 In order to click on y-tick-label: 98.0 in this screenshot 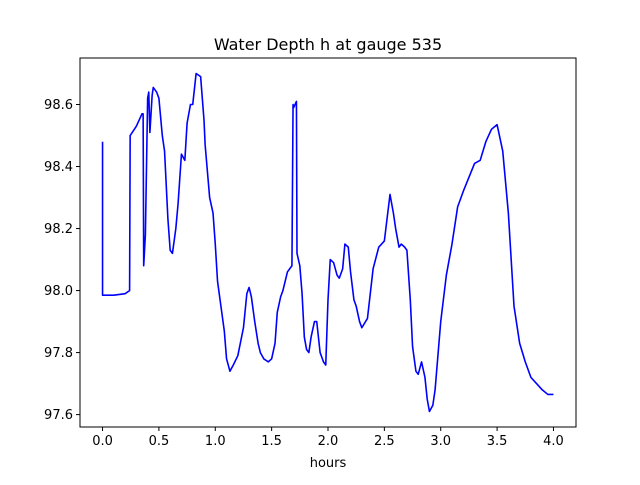, I will do `click(58, 291)`.